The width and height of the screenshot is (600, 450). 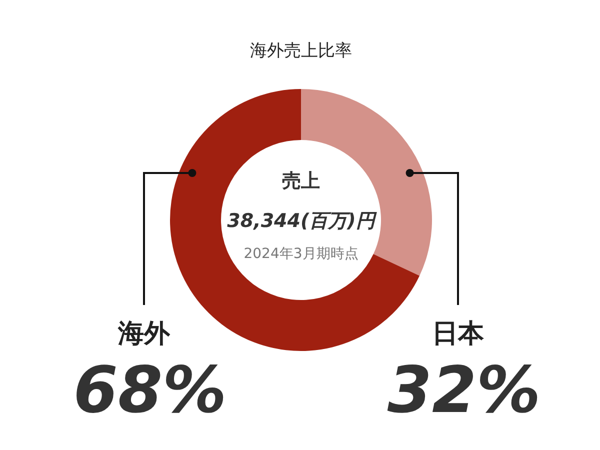 I want to click on data-label: 68%, so click(x=150, y=391).